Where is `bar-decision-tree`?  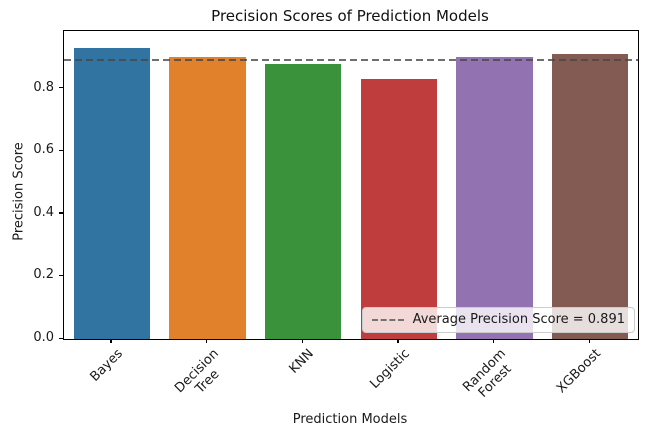
bar-decision-tree is located at coordinates (207, 198).